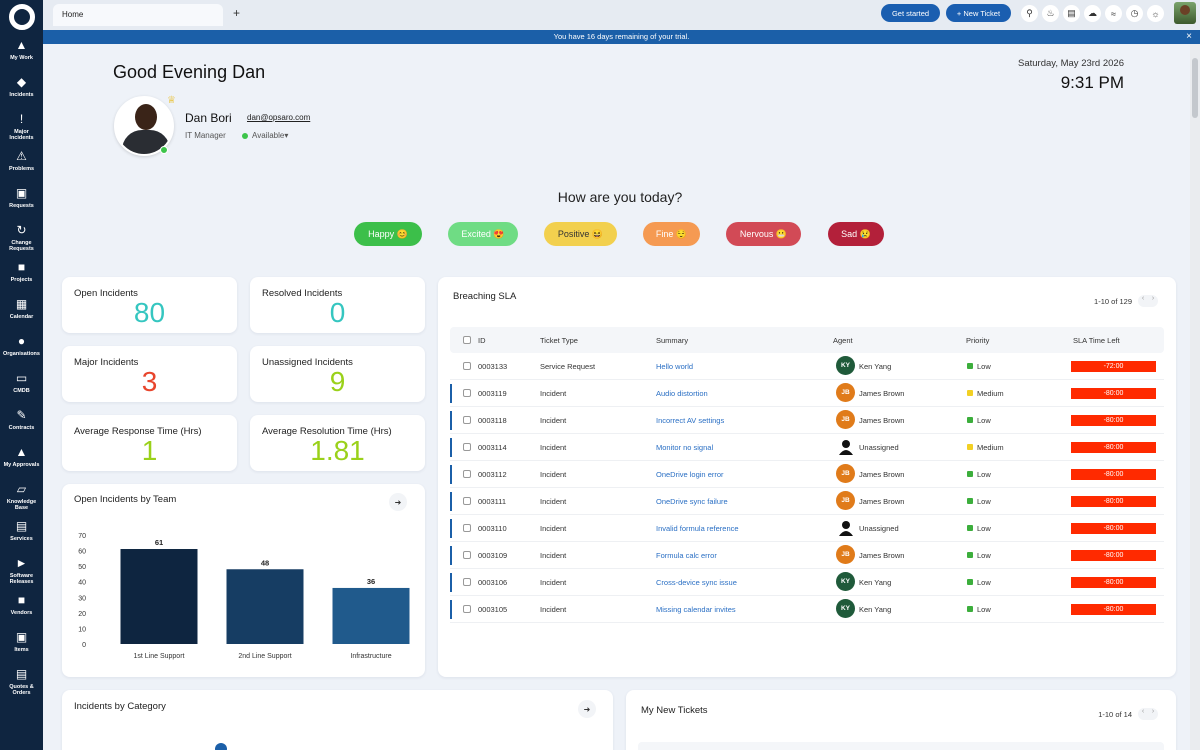 Image resolution: width=1200 pixels, height=750 pixels. I want to click on sidebar-item-my-approvals: ▲ My Approvals, so click(21, 462).